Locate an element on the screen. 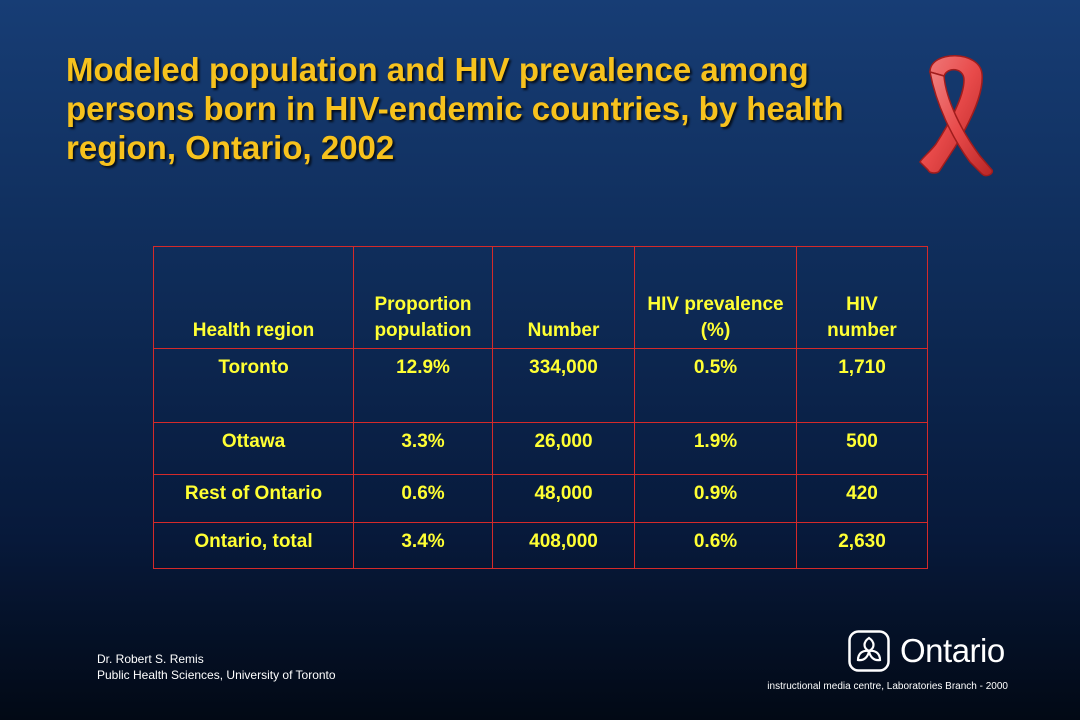 The height and width of the screenshot is (720, 1080). table-row: Ottawa 3.3% 26,000 1.9% 500 is located at coordinates (540, 448).